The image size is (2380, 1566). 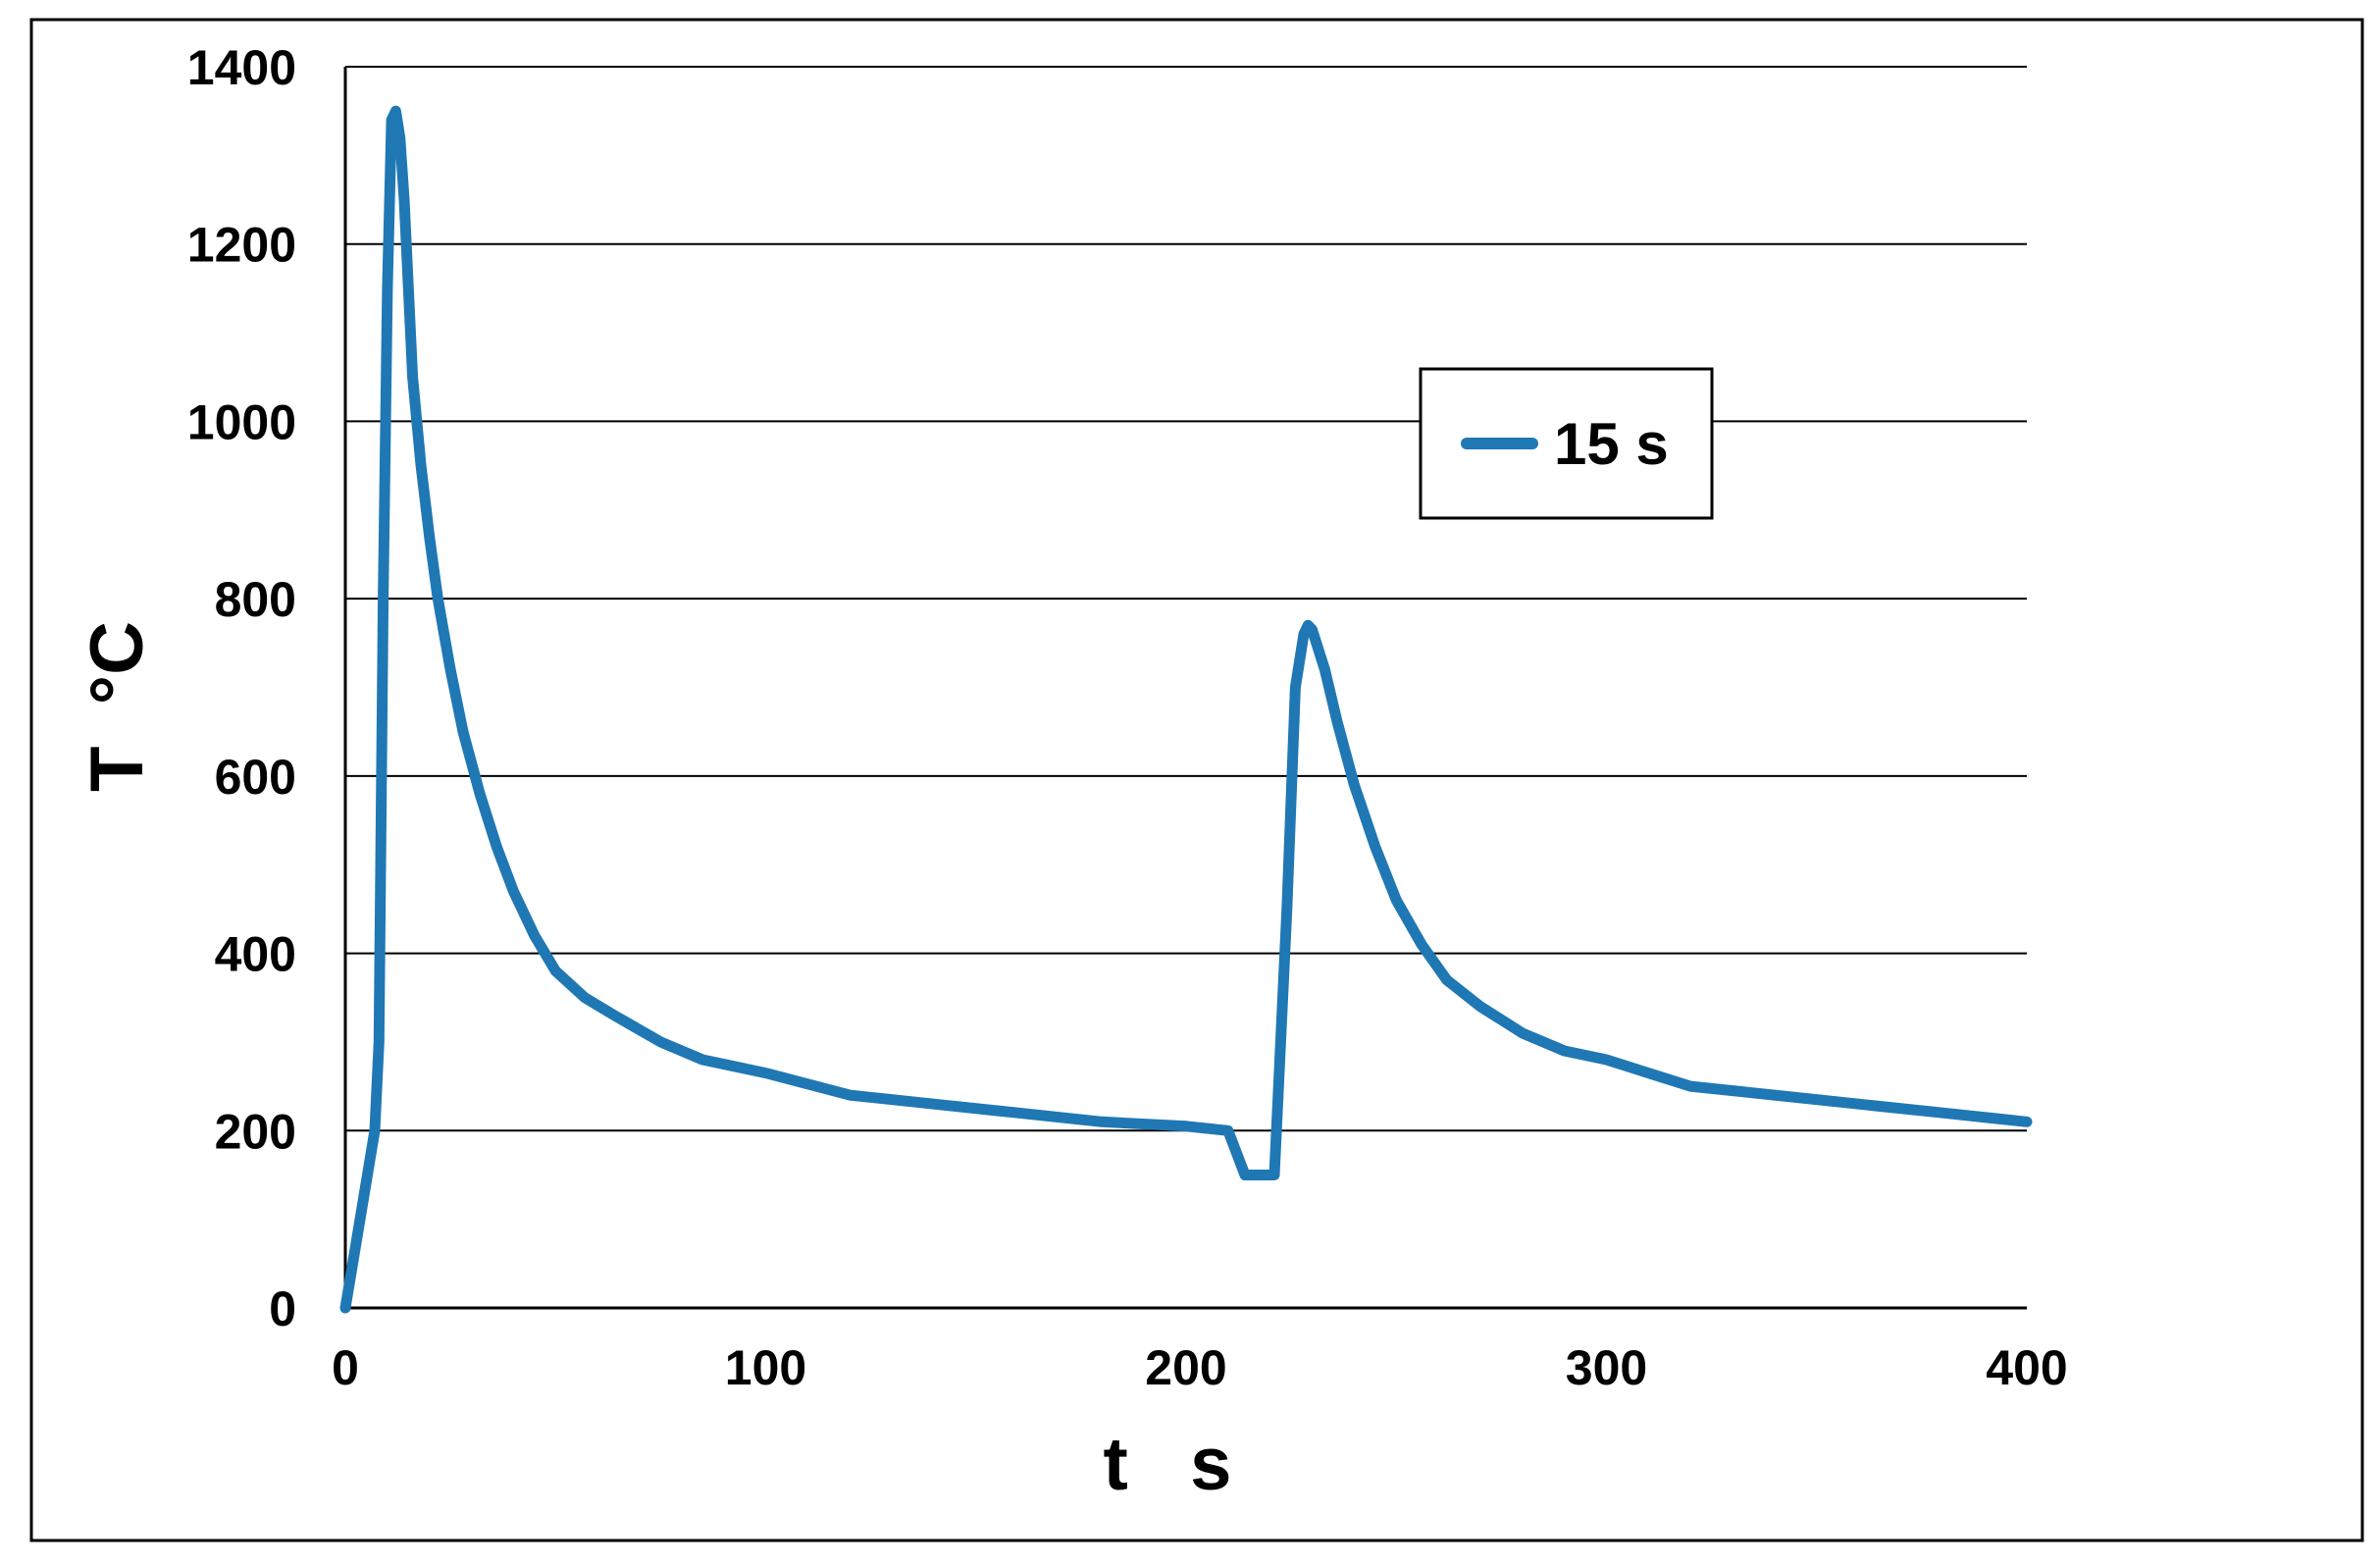 What do you see at coordinates (255, 954) in the screenshot?
I see `y-tick-label: 400` at bounding box center [255, 954].